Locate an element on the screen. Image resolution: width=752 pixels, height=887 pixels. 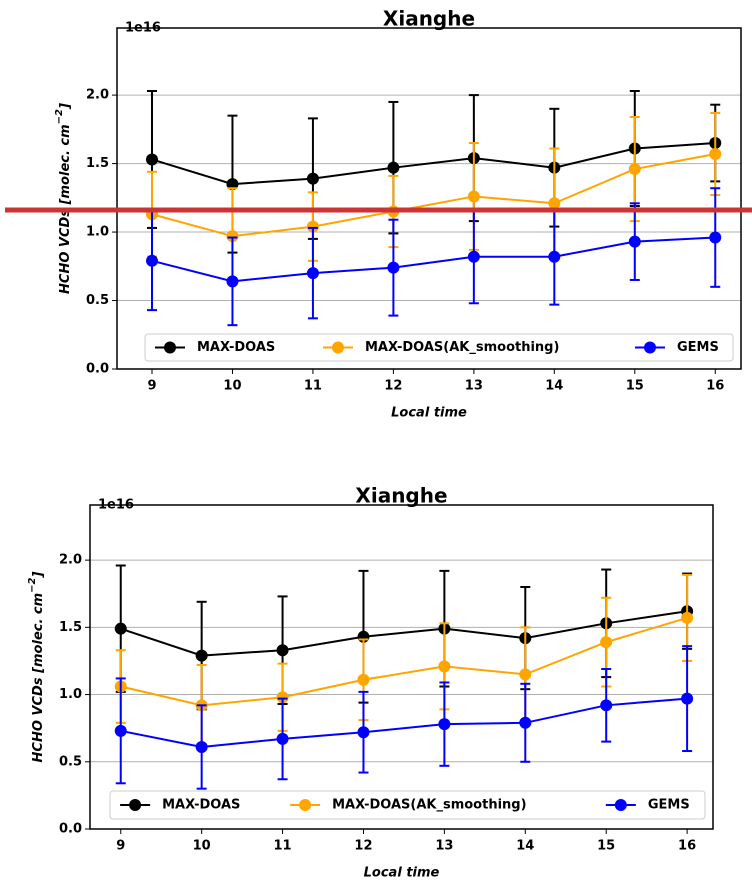
legend-box is located at coordinates (439, 347).